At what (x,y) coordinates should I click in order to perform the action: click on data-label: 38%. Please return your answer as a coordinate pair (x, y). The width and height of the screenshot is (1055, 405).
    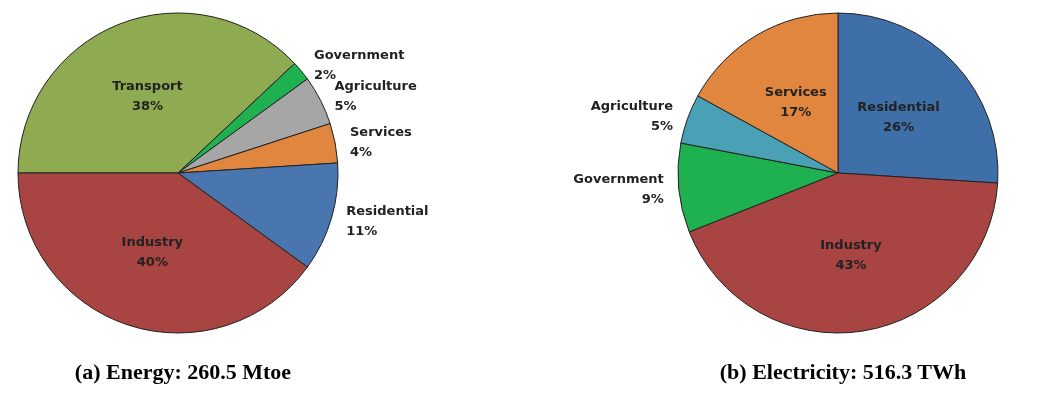
    Looking at the image, I should click on (147, 106).